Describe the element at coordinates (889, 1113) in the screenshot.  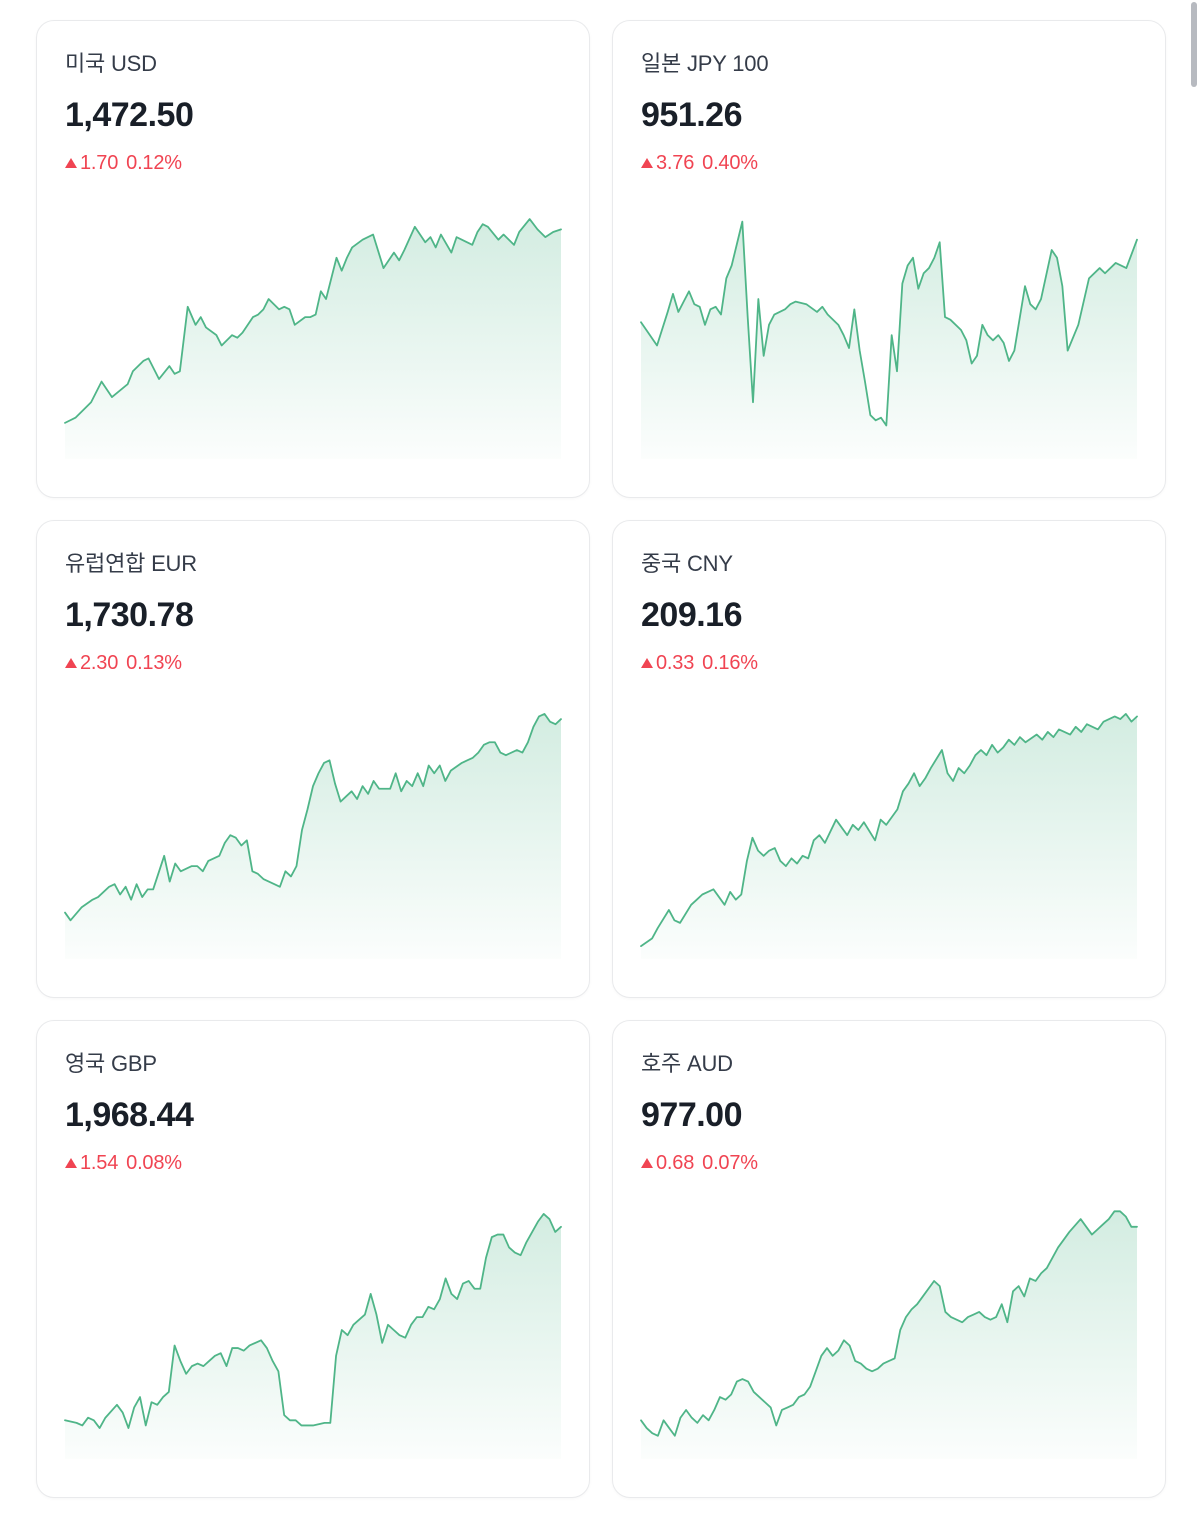
I see `card-header: 호주 AUD 977.00 0.68 0.07%` at that location.